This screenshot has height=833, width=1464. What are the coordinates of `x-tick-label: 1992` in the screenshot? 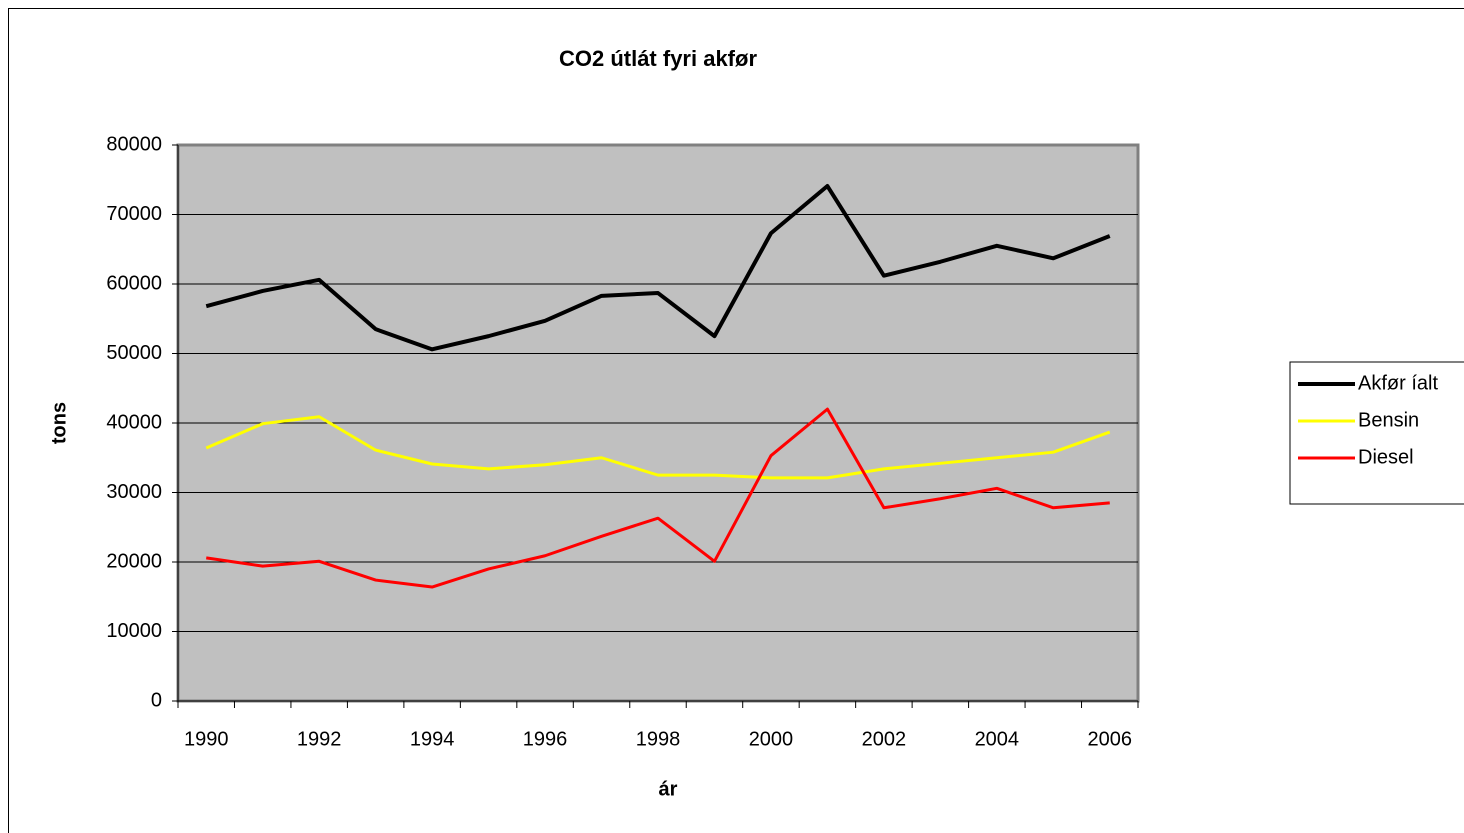 It's located at (319, 739).